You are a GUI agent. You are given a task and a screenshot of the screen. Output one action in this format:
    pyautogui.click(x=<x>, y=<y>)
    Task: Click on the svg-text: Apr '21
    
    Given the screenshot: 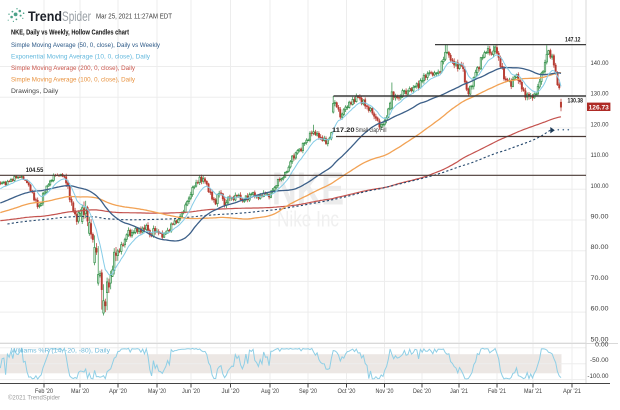 What is the action you would take?
    pyautogui.click(x=572, y=391)
    